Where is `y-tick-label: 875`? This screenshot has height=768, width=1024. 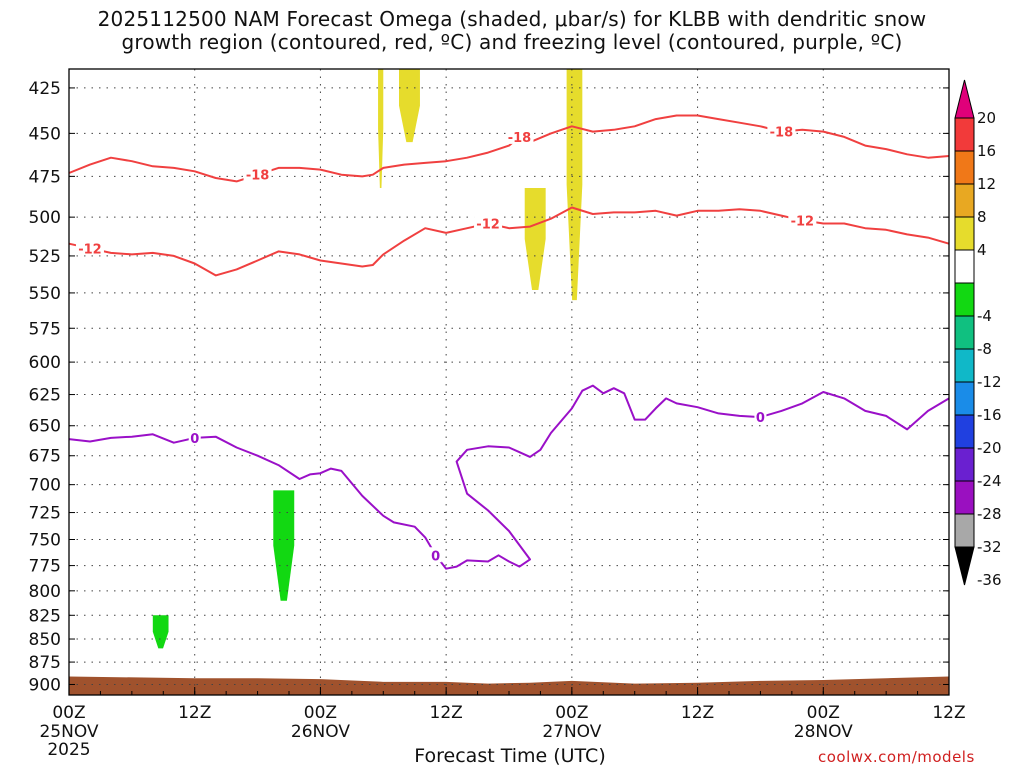 y-tick-label: 875 is located at coordinates (45, 663).